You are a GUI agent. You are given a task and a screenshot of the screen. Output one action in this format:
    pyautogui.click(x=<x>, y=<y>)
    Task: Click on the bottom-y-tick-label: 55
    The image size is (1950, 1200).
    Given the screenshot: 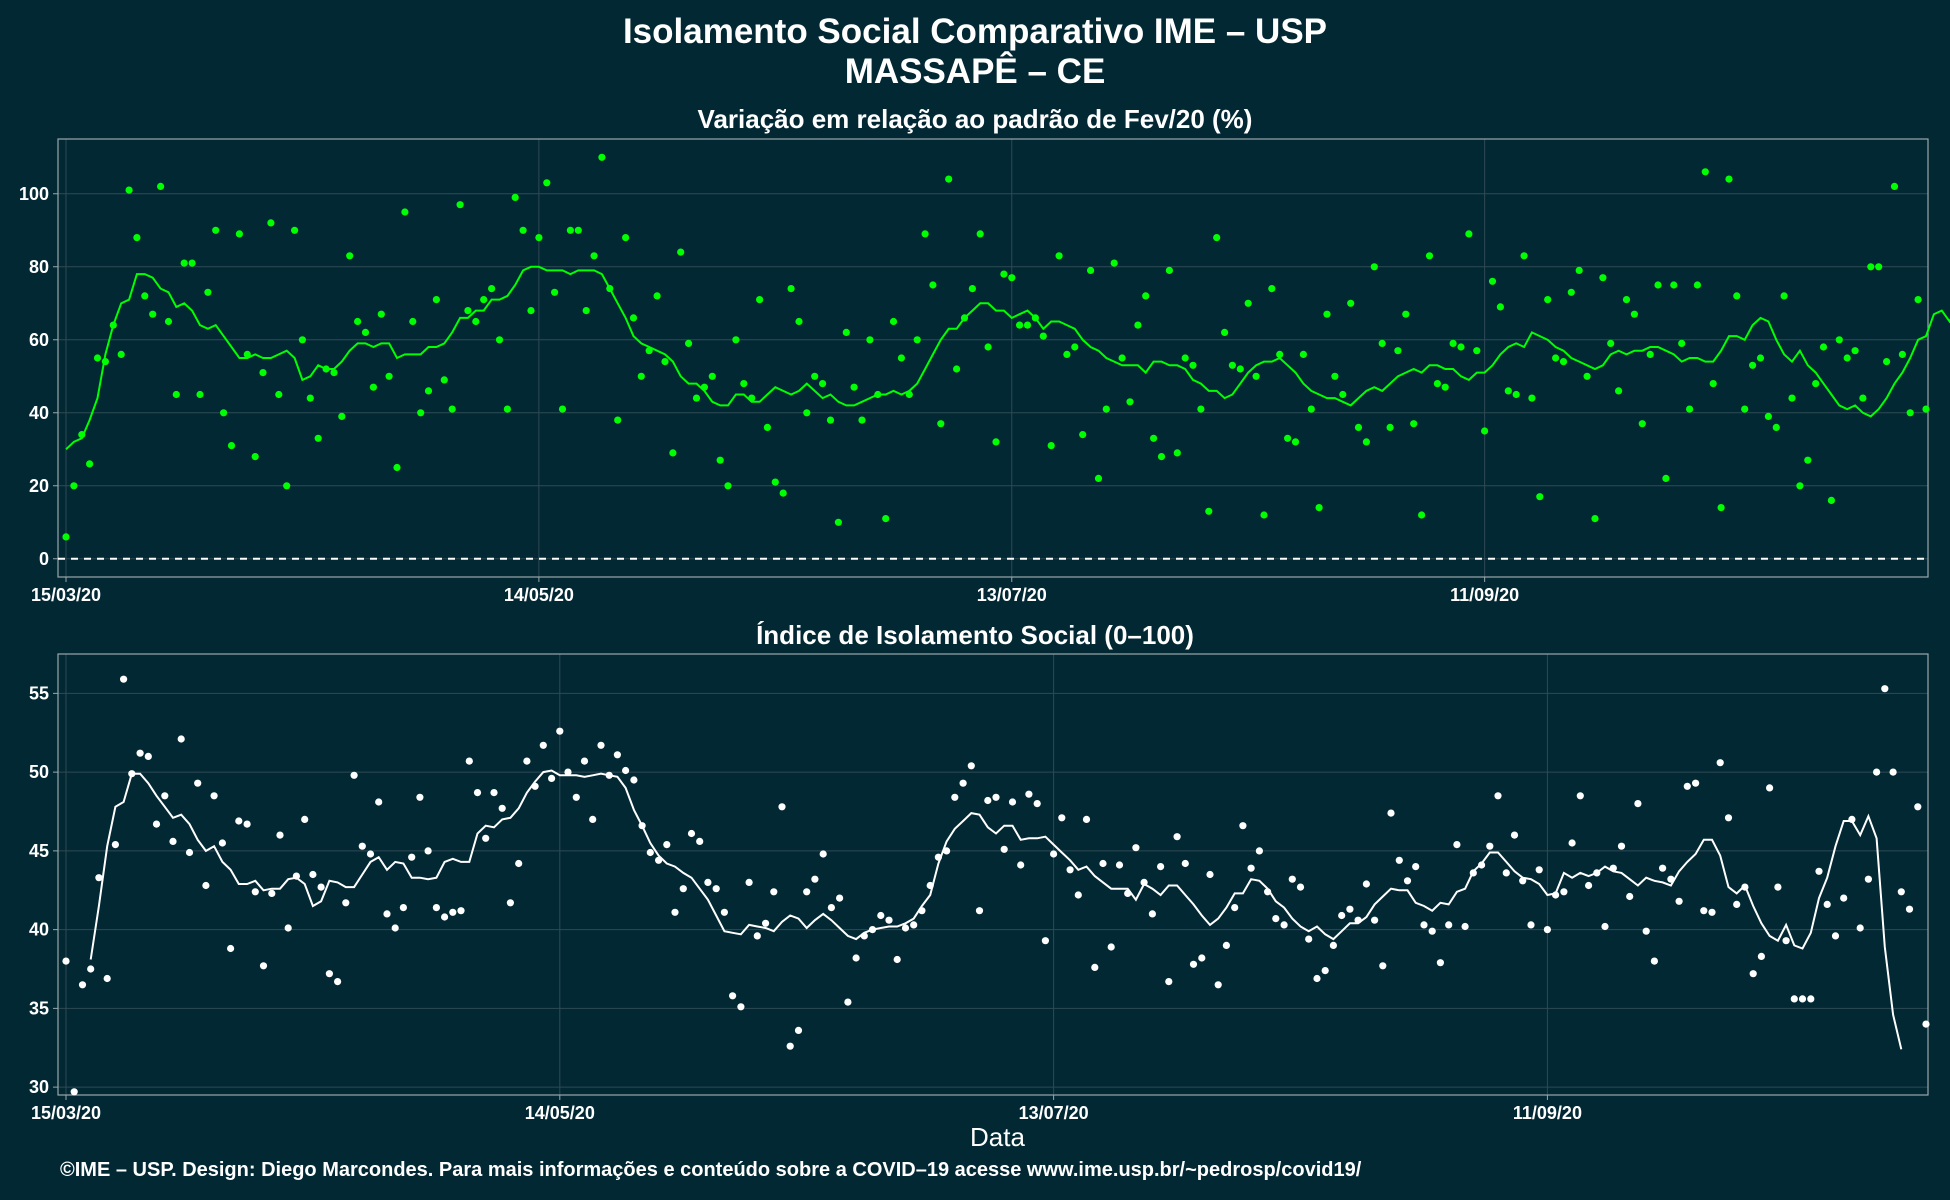 What is the action you would take?
    pyautogui.click(x=39, y=693)
    